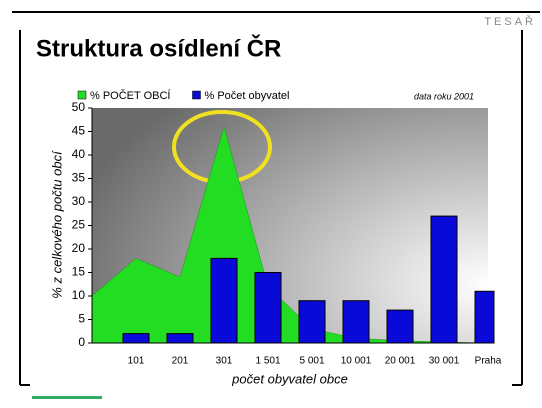 This screenshot has width=542, height=408. What do you see at coordinates (79, 201) in the screenshot?
I see `y-tick-label: 30` at bounding box center [79, 201].